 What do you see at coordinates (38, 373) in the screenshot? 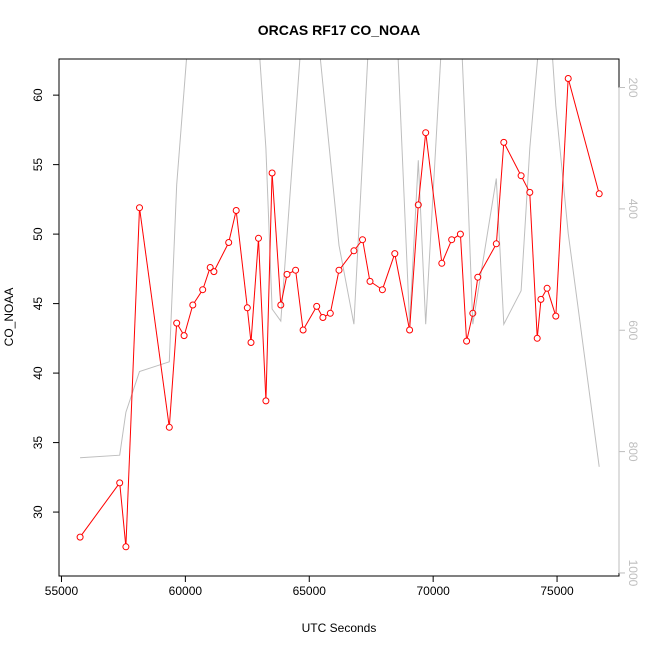
I see `y-tick-label: 40` at bounding box center [38, 373].